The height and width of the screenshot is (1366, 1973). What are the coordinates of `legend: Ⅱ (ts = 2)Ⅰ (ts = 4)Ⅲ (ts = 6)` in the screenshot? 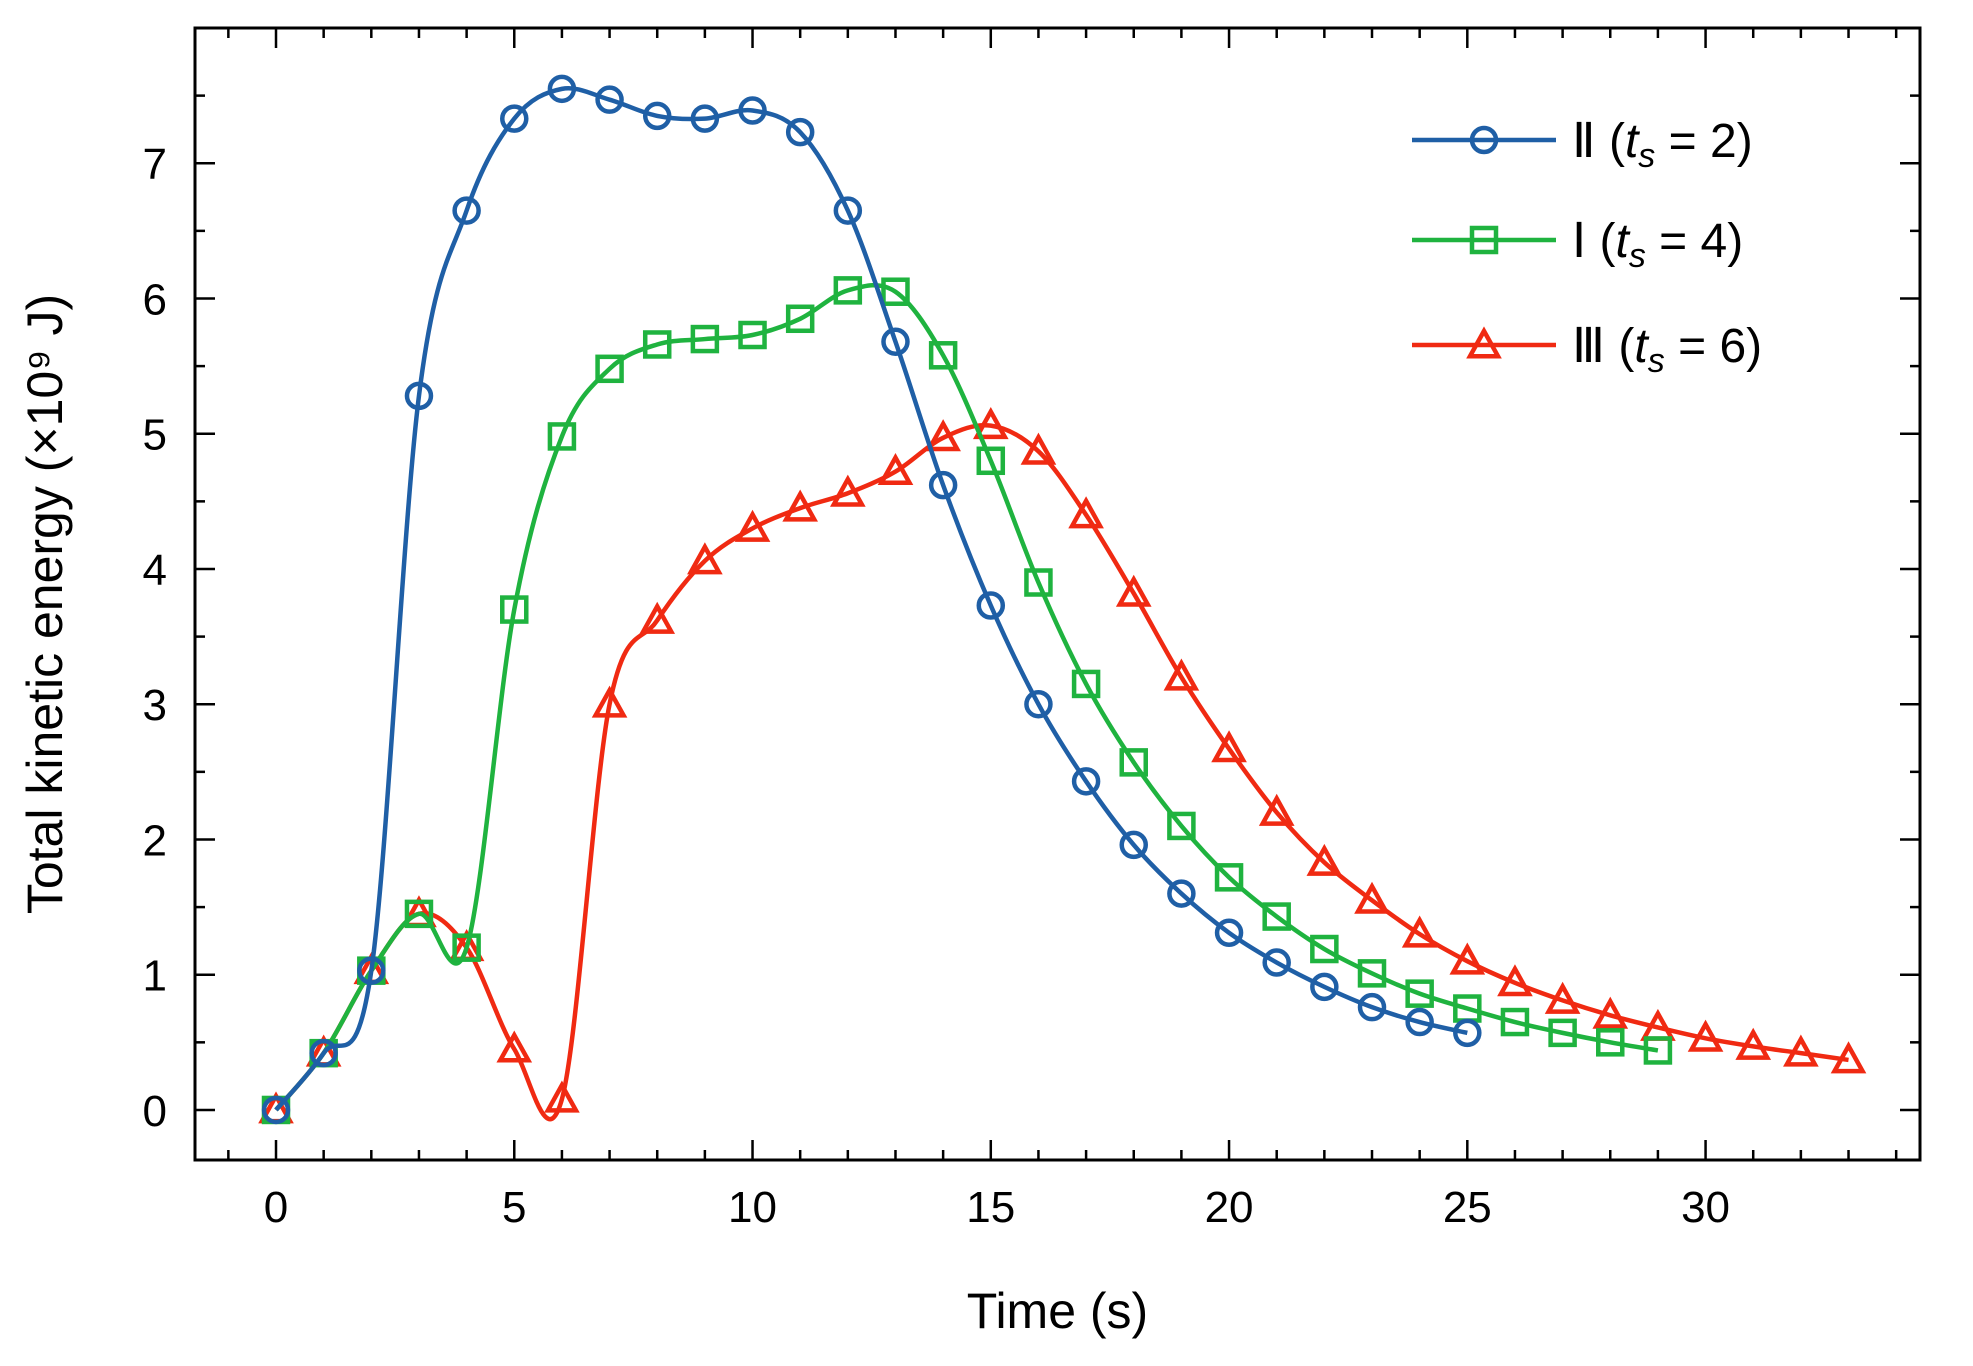 It's located at (1587, 247).